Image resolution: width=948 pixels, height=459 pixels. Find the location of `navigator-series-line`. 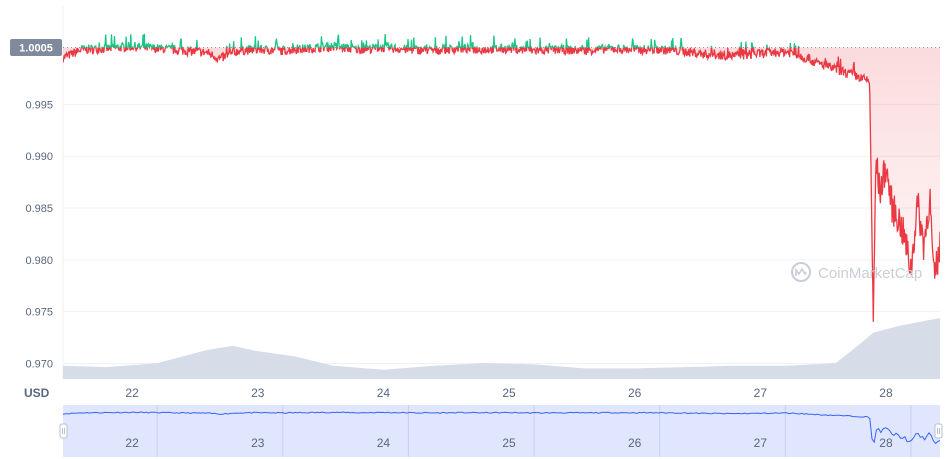

navigator-series-line is located at coordinates (501, 428).